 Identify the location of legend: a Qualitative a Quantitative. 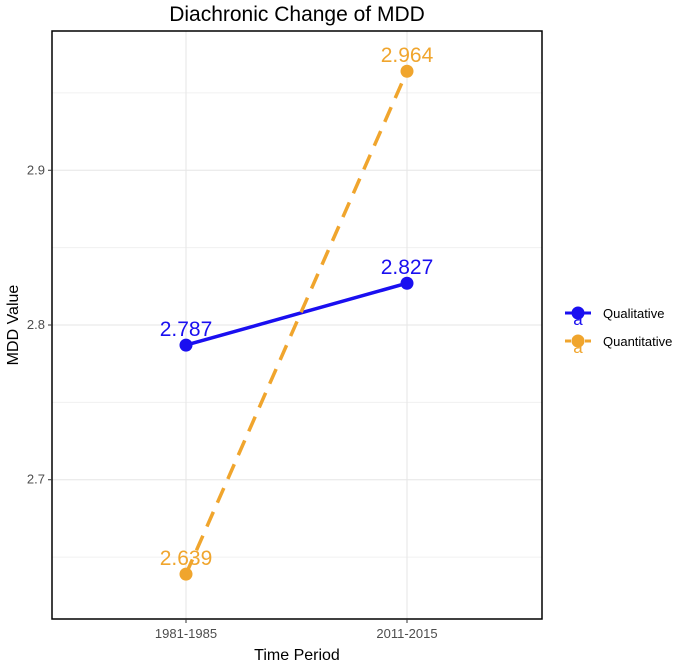
(618, 331).